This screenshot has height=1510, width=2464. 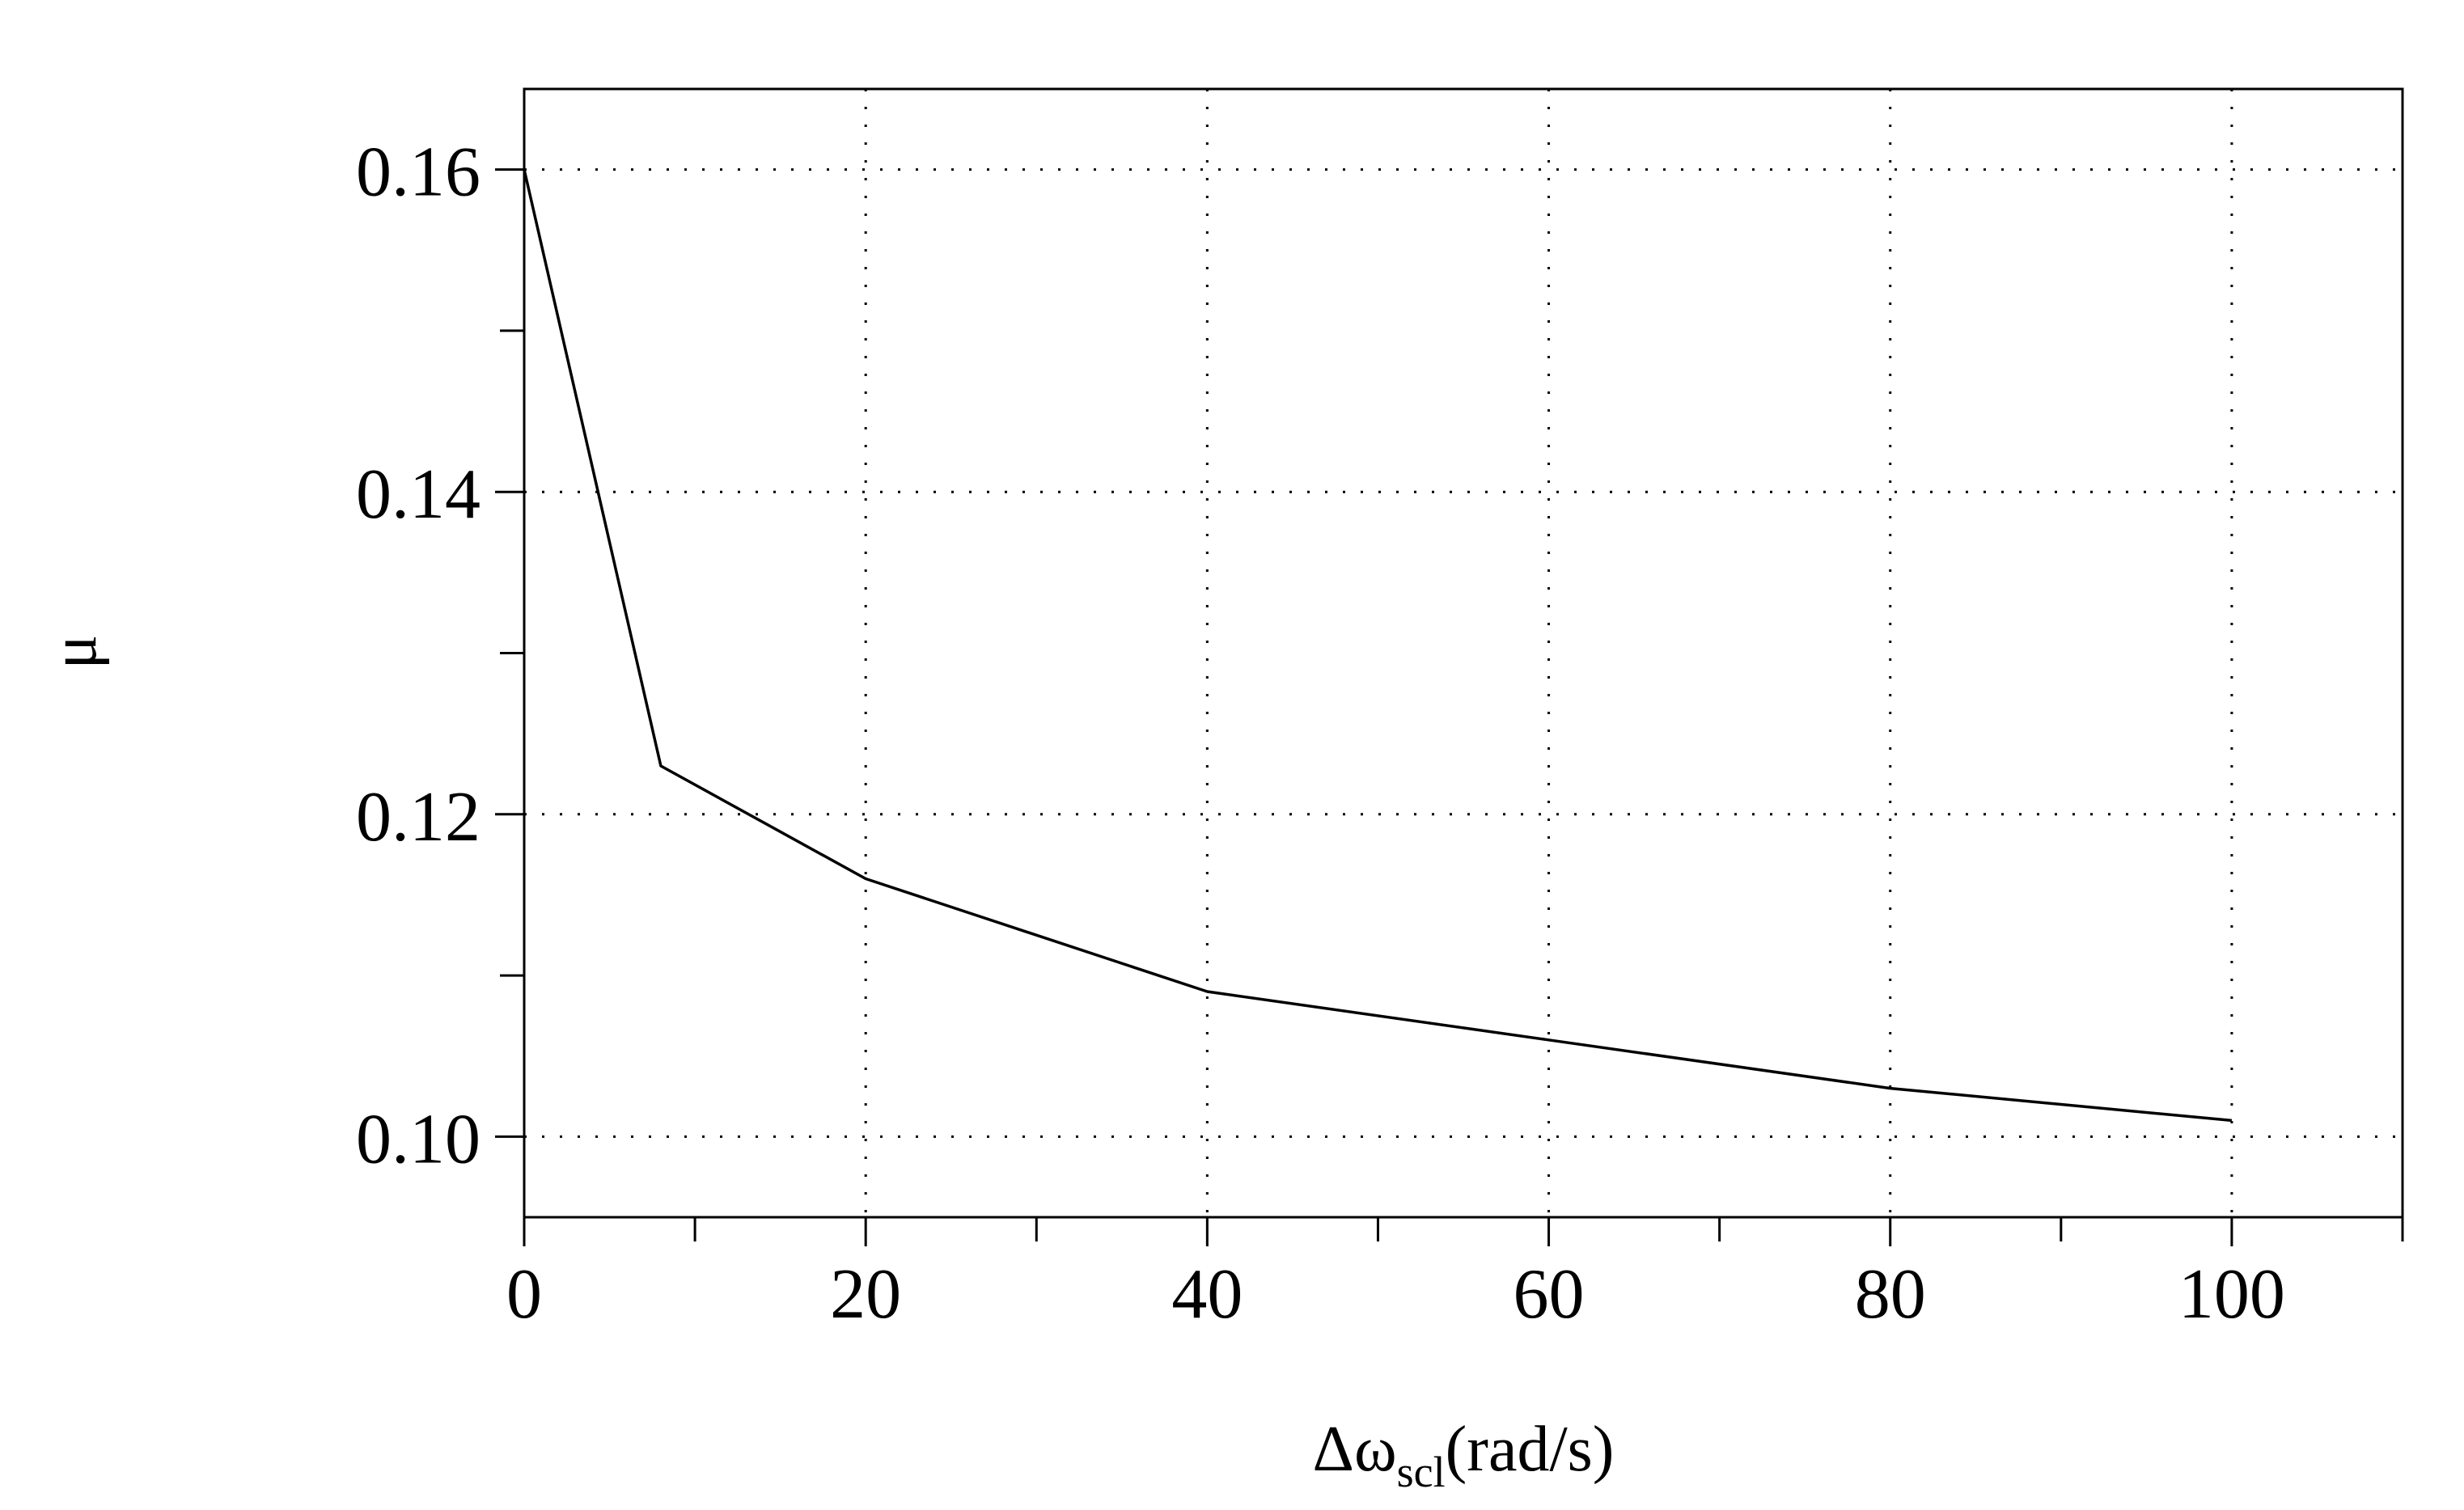 What do you see at coordinates (1395, 1294) in the screenshot?
I see `x-tick-labels: 0 20 40 60 80 100` at bounding box center [1395, 1294].